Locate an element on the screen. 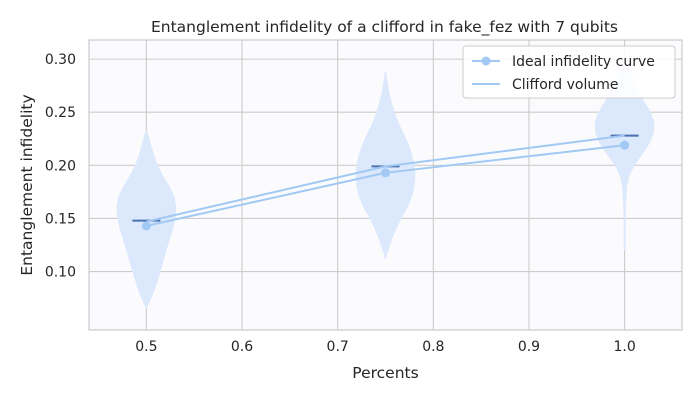 The height and width of the screenshot is (400, 700). x-tick-label: 0.6 is located at coordinates (242, 347).